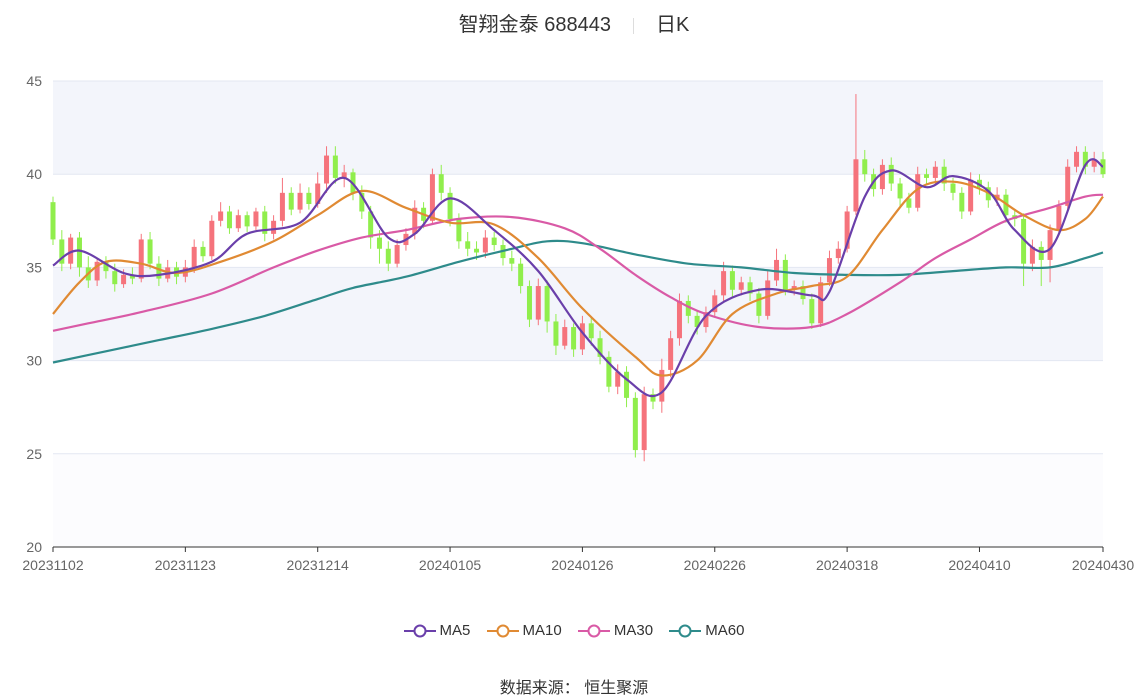  What do you see at coordinates (34, 81) in the screenshot?
I see `y-tick-label: 45` at bounding box center [34, 81].